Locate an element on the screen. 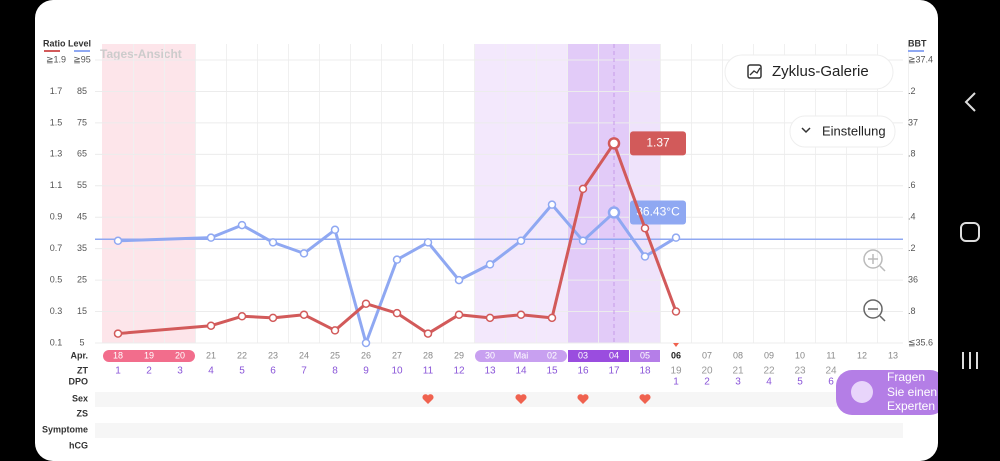 This screenshot has height=461, width=1000. zt-label: 14 is located at coordinates (521, 371).